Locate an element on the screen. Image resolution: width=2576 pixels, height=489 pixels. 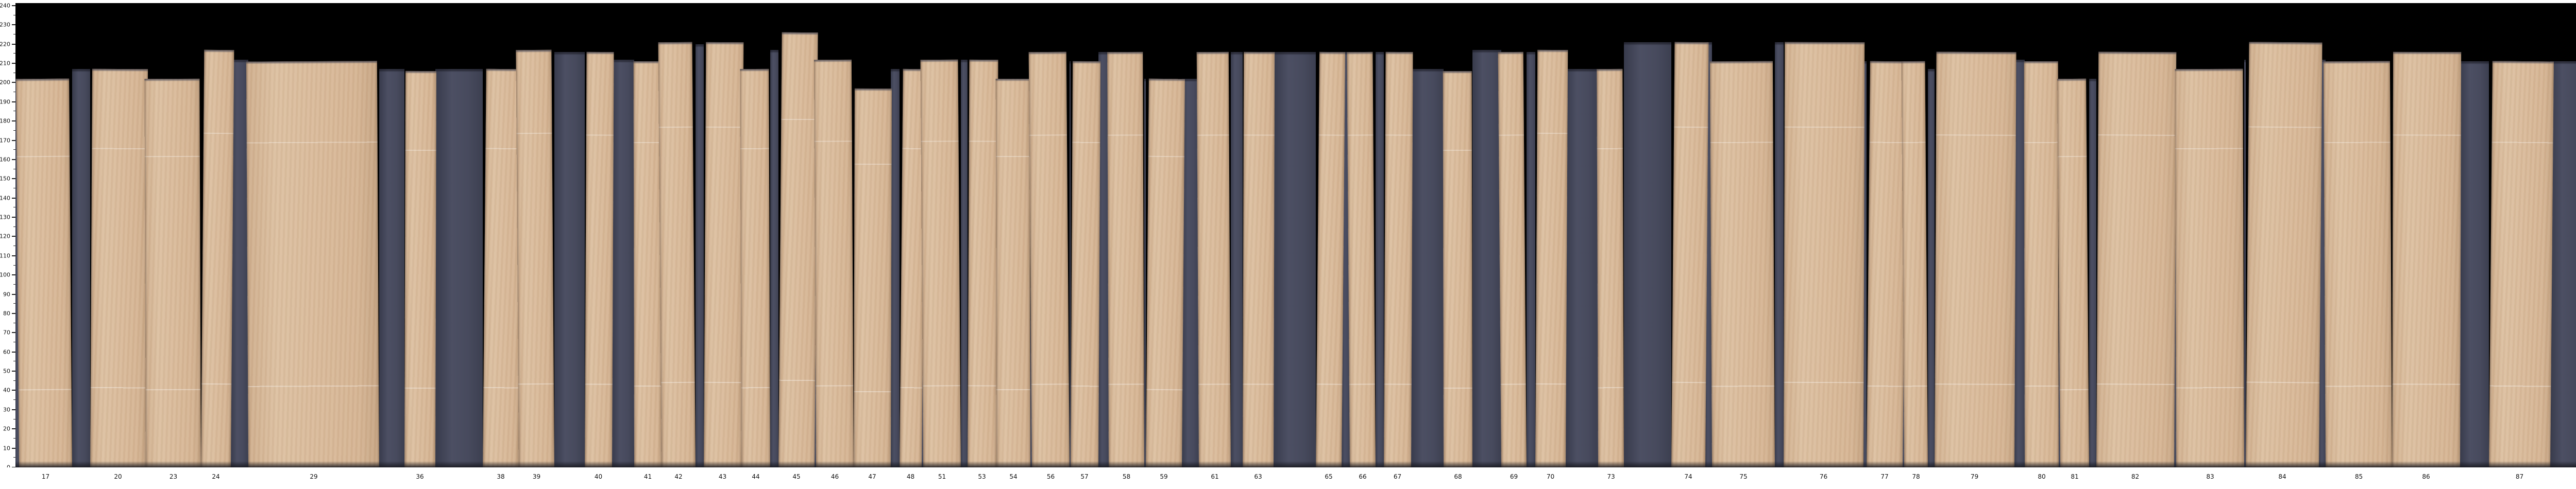
x-tick-label: 81 is located at coordinates (2075, 476).